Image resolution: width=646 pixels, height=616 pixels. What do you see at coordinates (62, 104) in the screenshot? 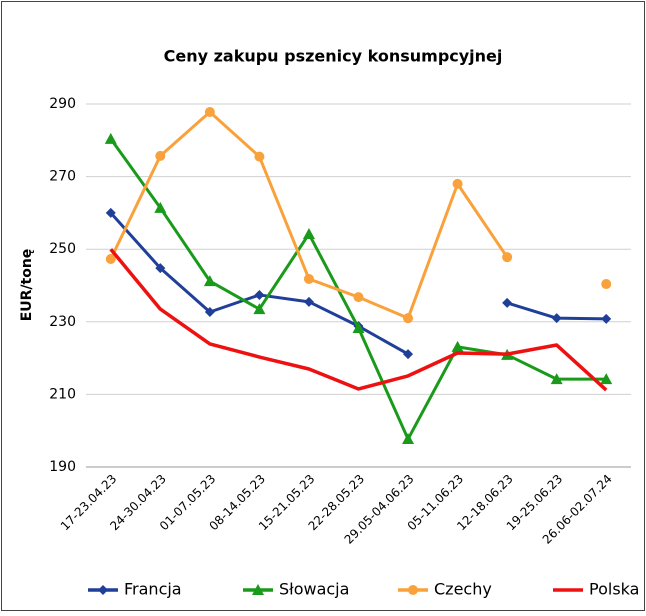
I see `y-tick-label: 290` at bounding box center [62, 104].